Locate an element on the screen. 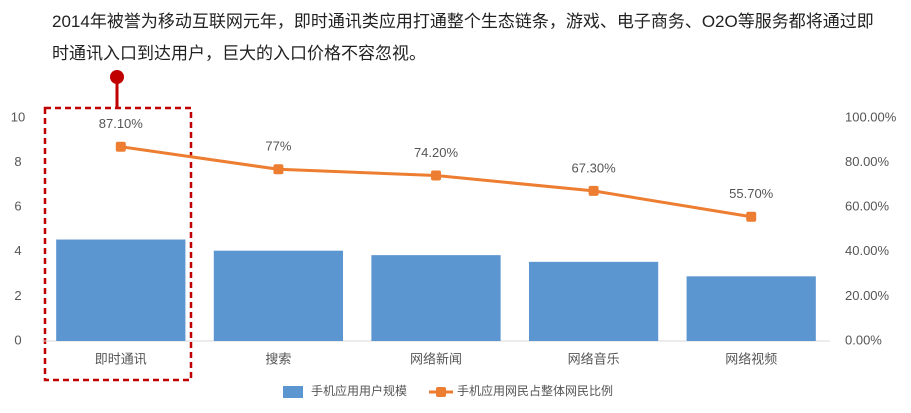  pin-head is located at coordinates (117, 77).